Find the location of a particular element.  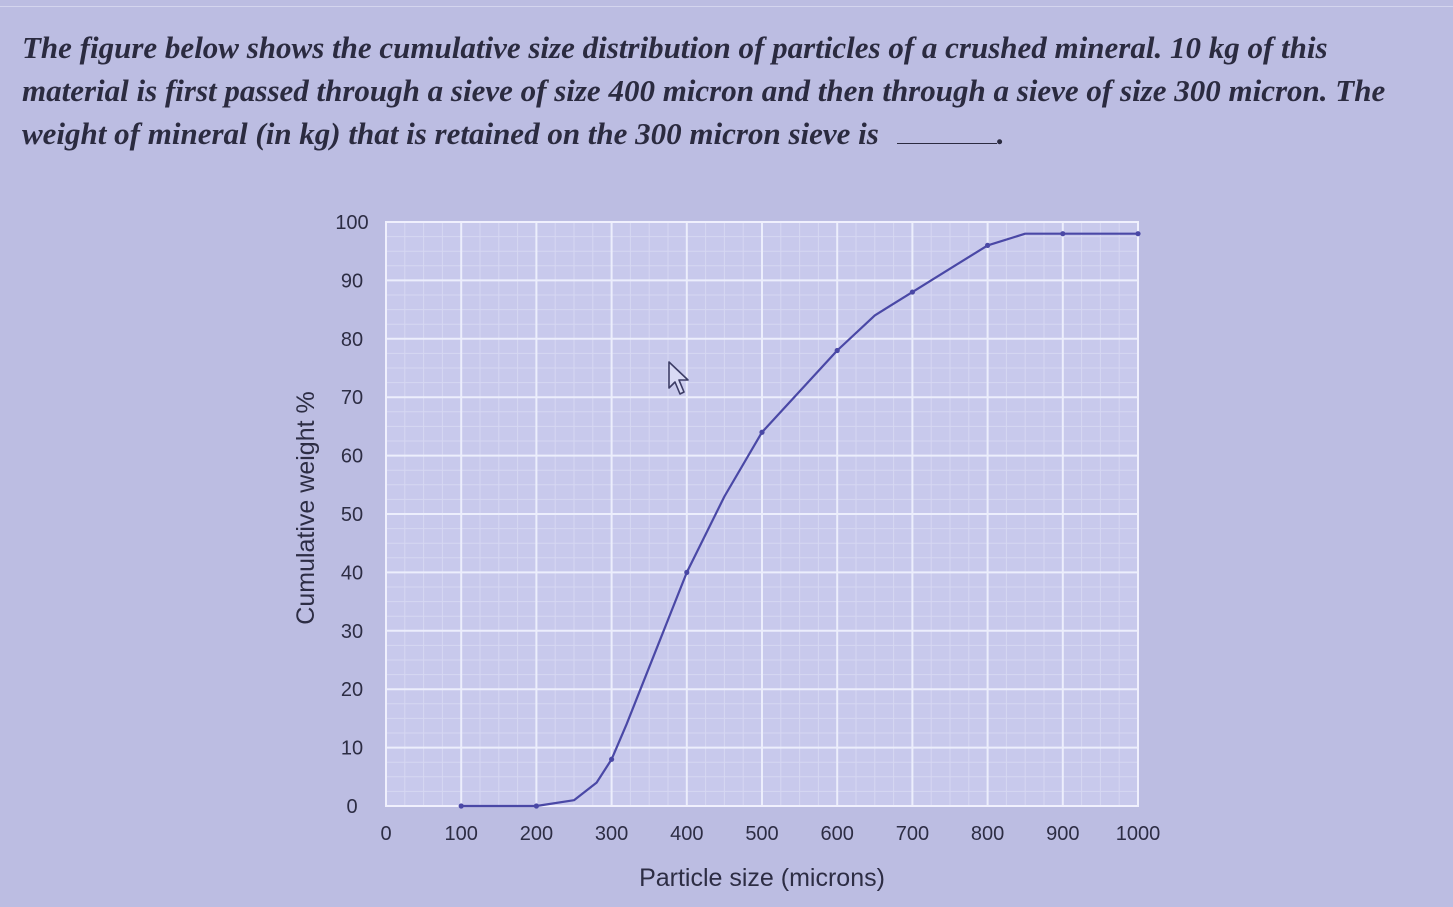

x-tick-label: 300 is located at coordinates (611, 834).